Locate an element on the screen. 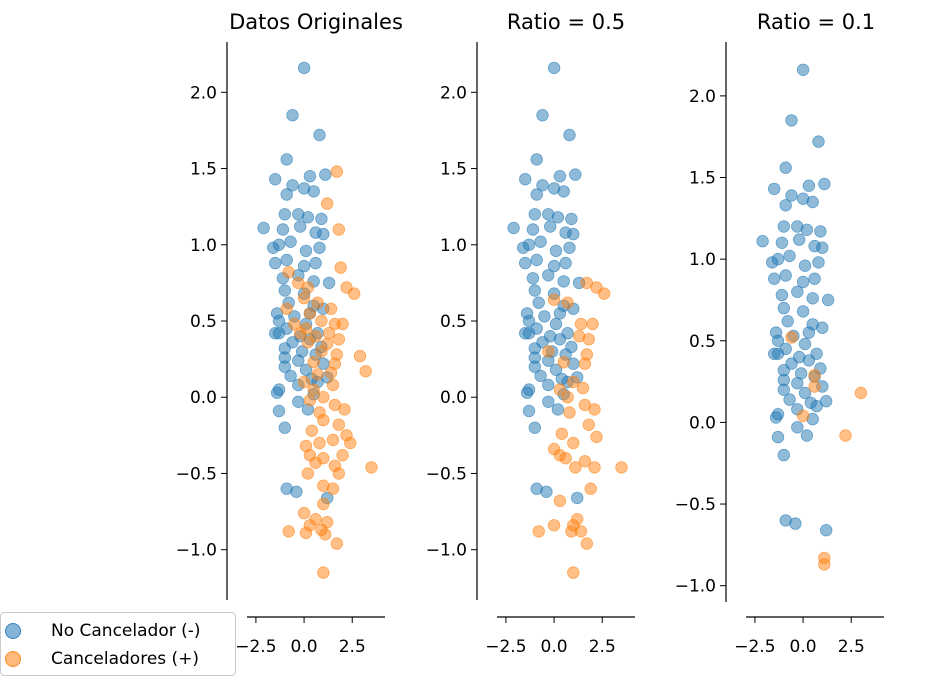  legend-label-pos: Canceladores (+) is located at coordinates (125, 659).